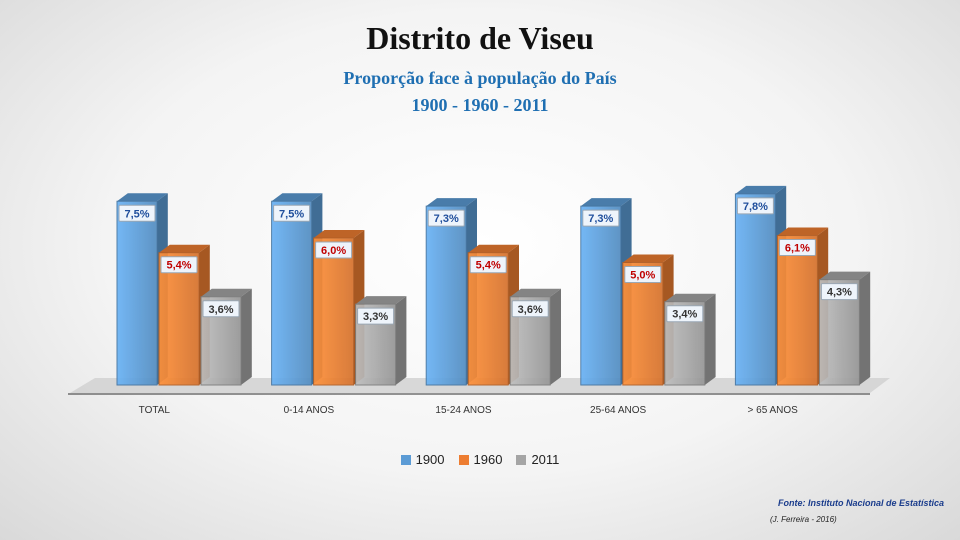  I want to click on x-tick-label: TOTAL, so click(155, 410).